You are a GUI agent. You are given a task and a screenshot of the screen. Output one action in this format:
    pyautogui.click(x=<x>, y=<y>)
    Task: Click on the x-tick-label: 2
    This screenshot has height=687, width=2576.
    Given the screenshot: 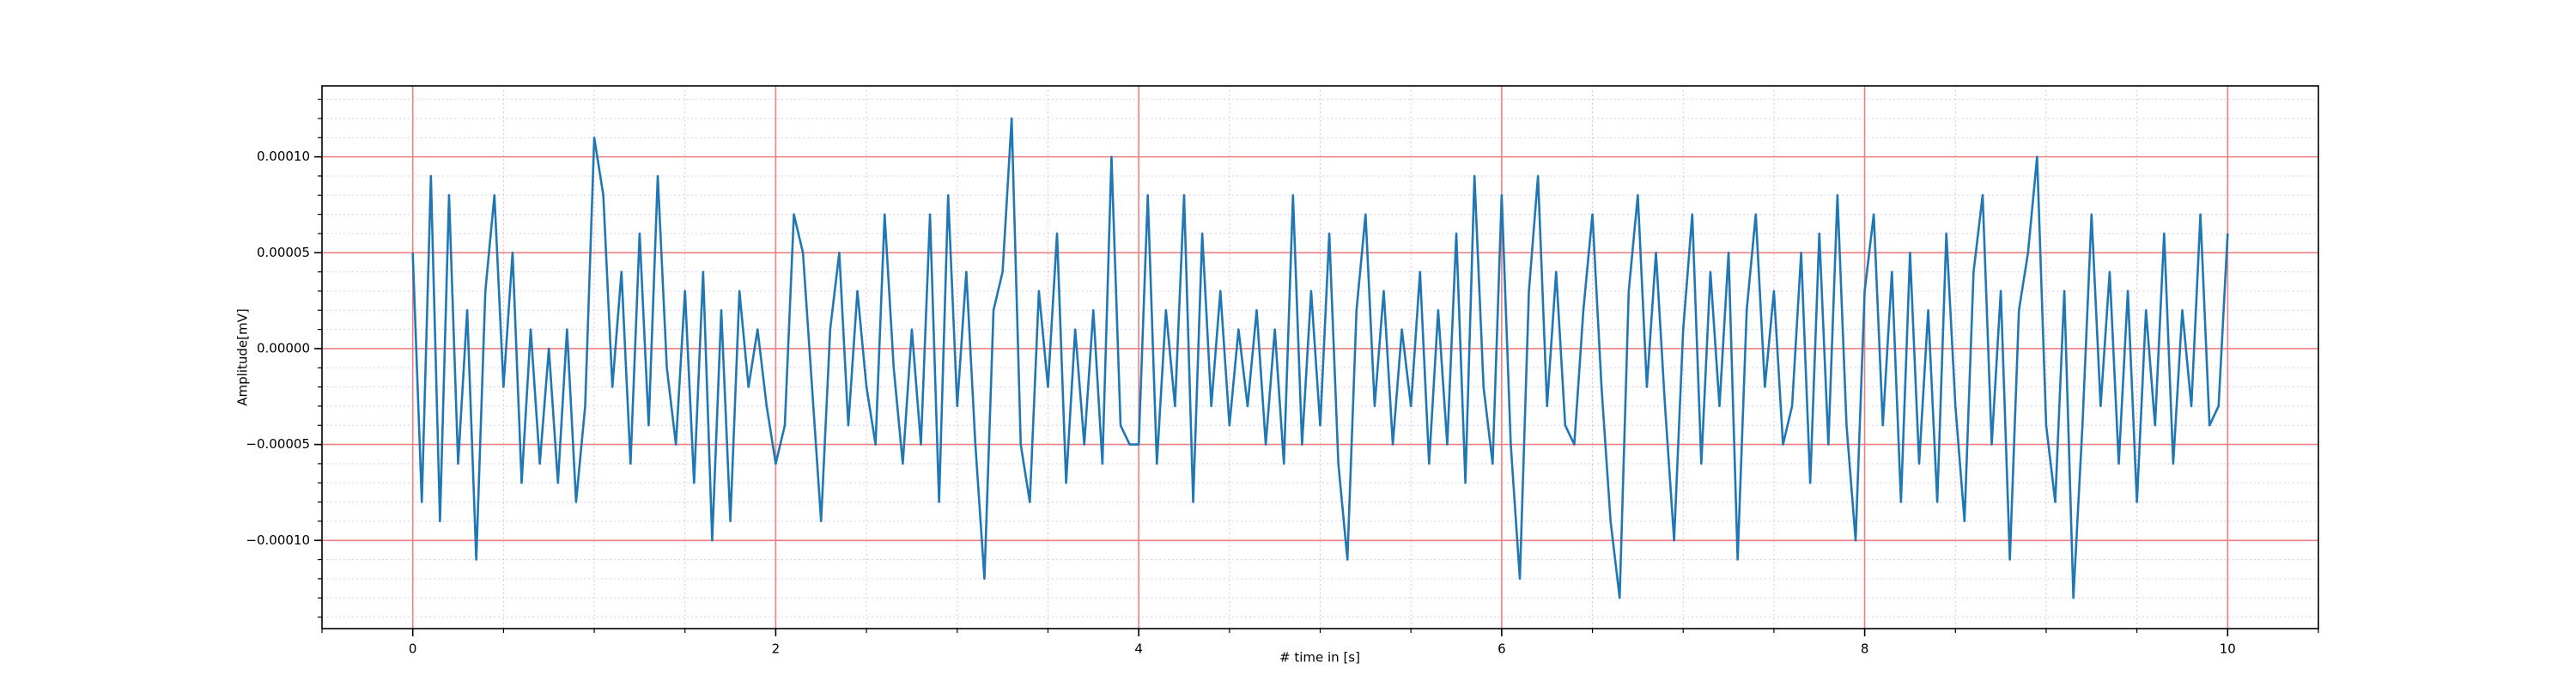 What is the action you would take?
    pyautogui.click(x=777, y=649)
    